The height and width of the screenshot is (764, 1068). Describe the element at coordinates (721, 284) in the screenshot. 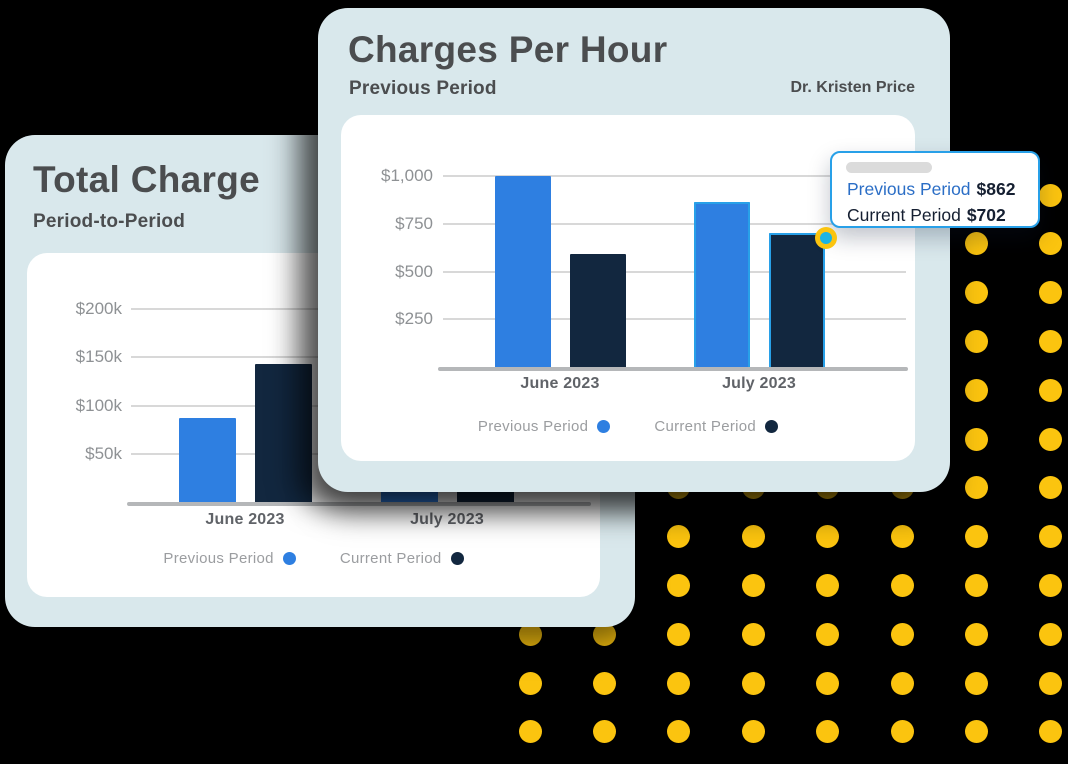

I see `bar-july-2023-previous-period` at that location.